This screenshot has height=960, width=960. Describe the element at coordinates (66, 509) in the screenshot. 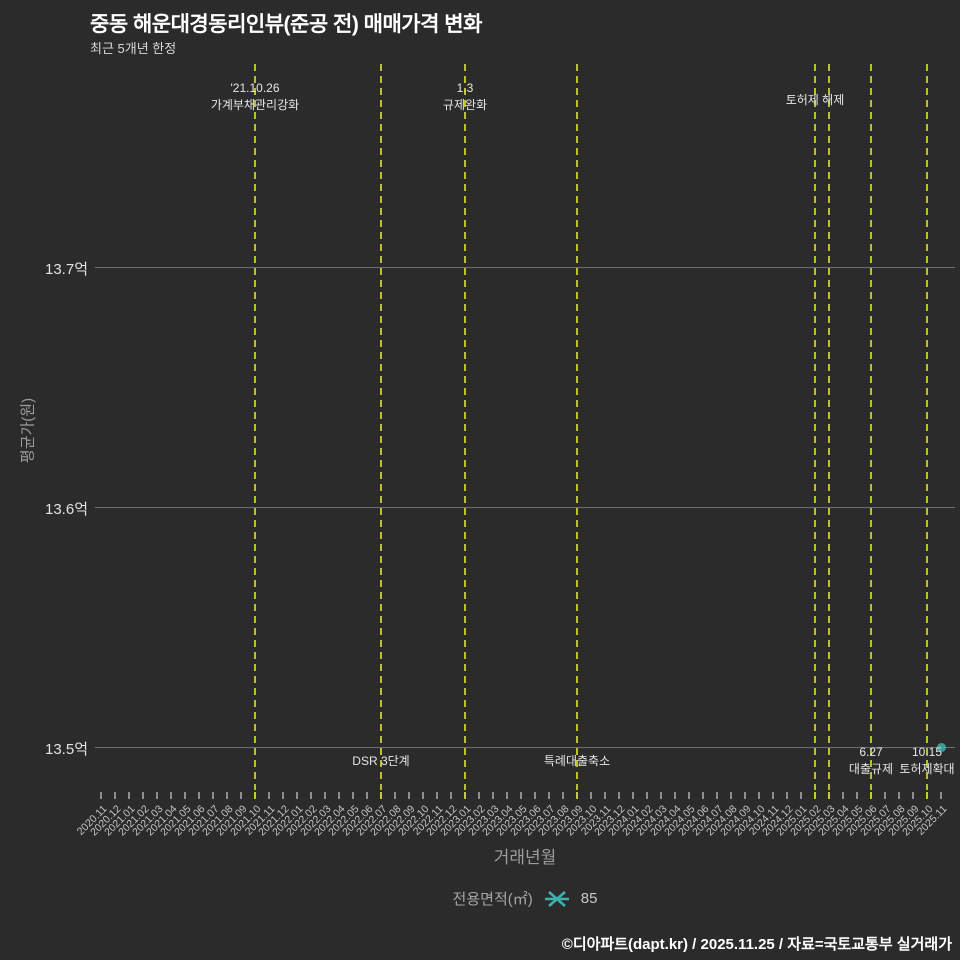

I see `y-tick-label: 13.6억` at that location.